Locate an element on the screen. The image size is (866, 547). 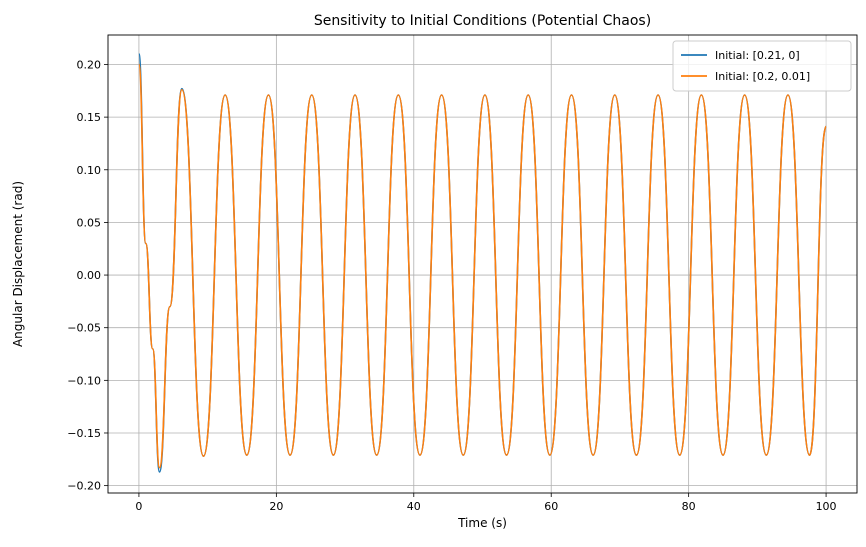
y-tick-label: 0.00 is located at coordinates (89, 275).